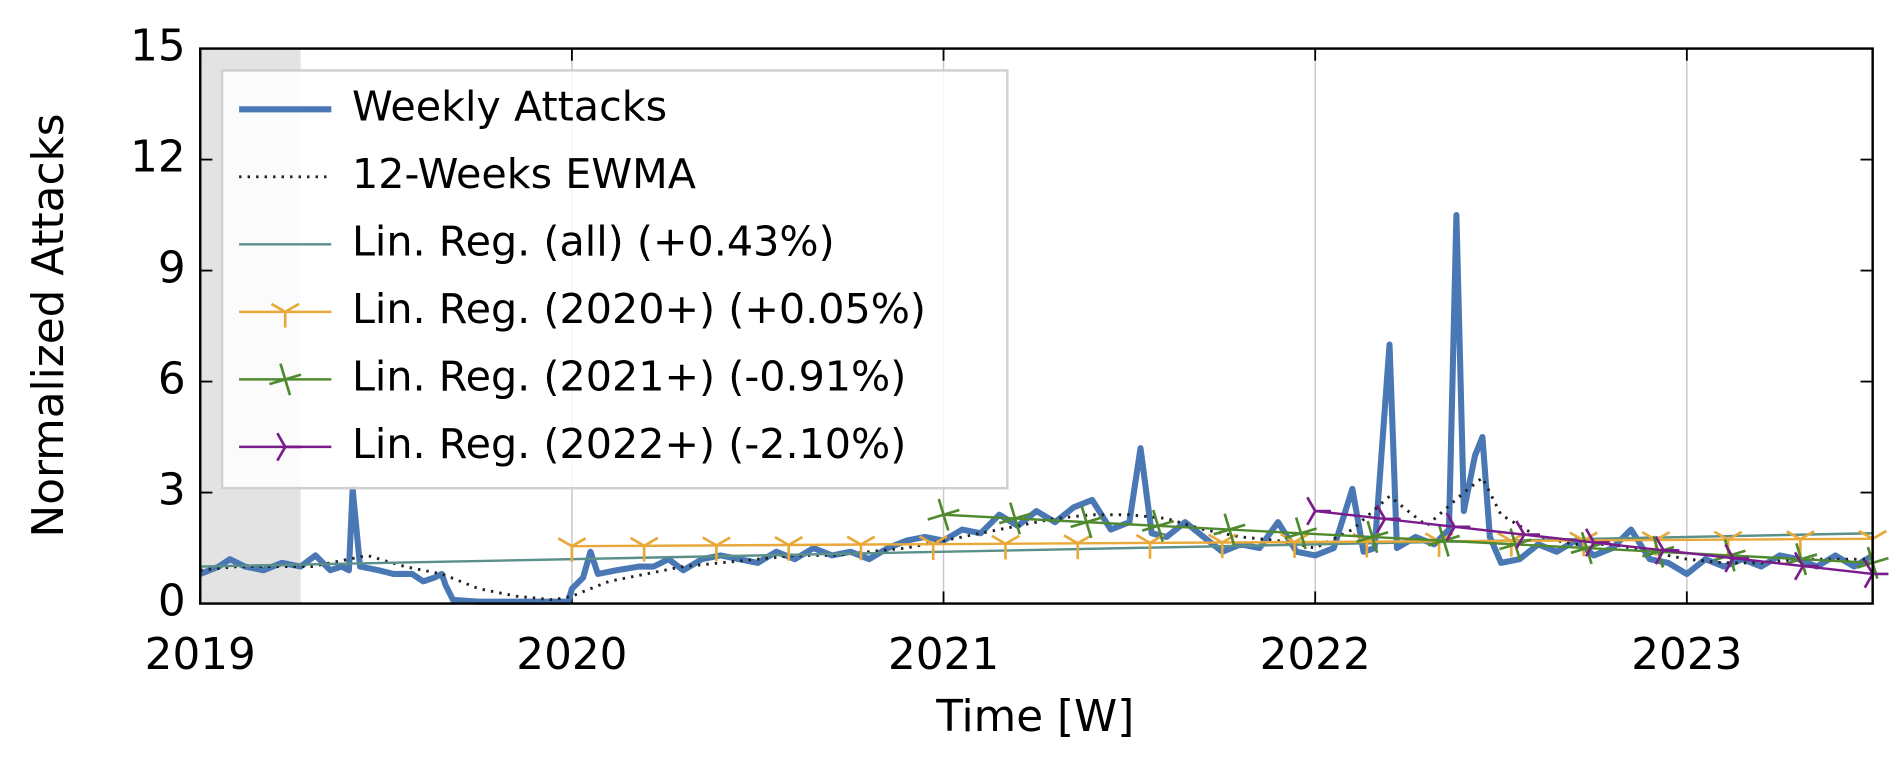  I want to click on legend-label: Lin. Reg. (2022+) (-2.10%), so click(629, 444).